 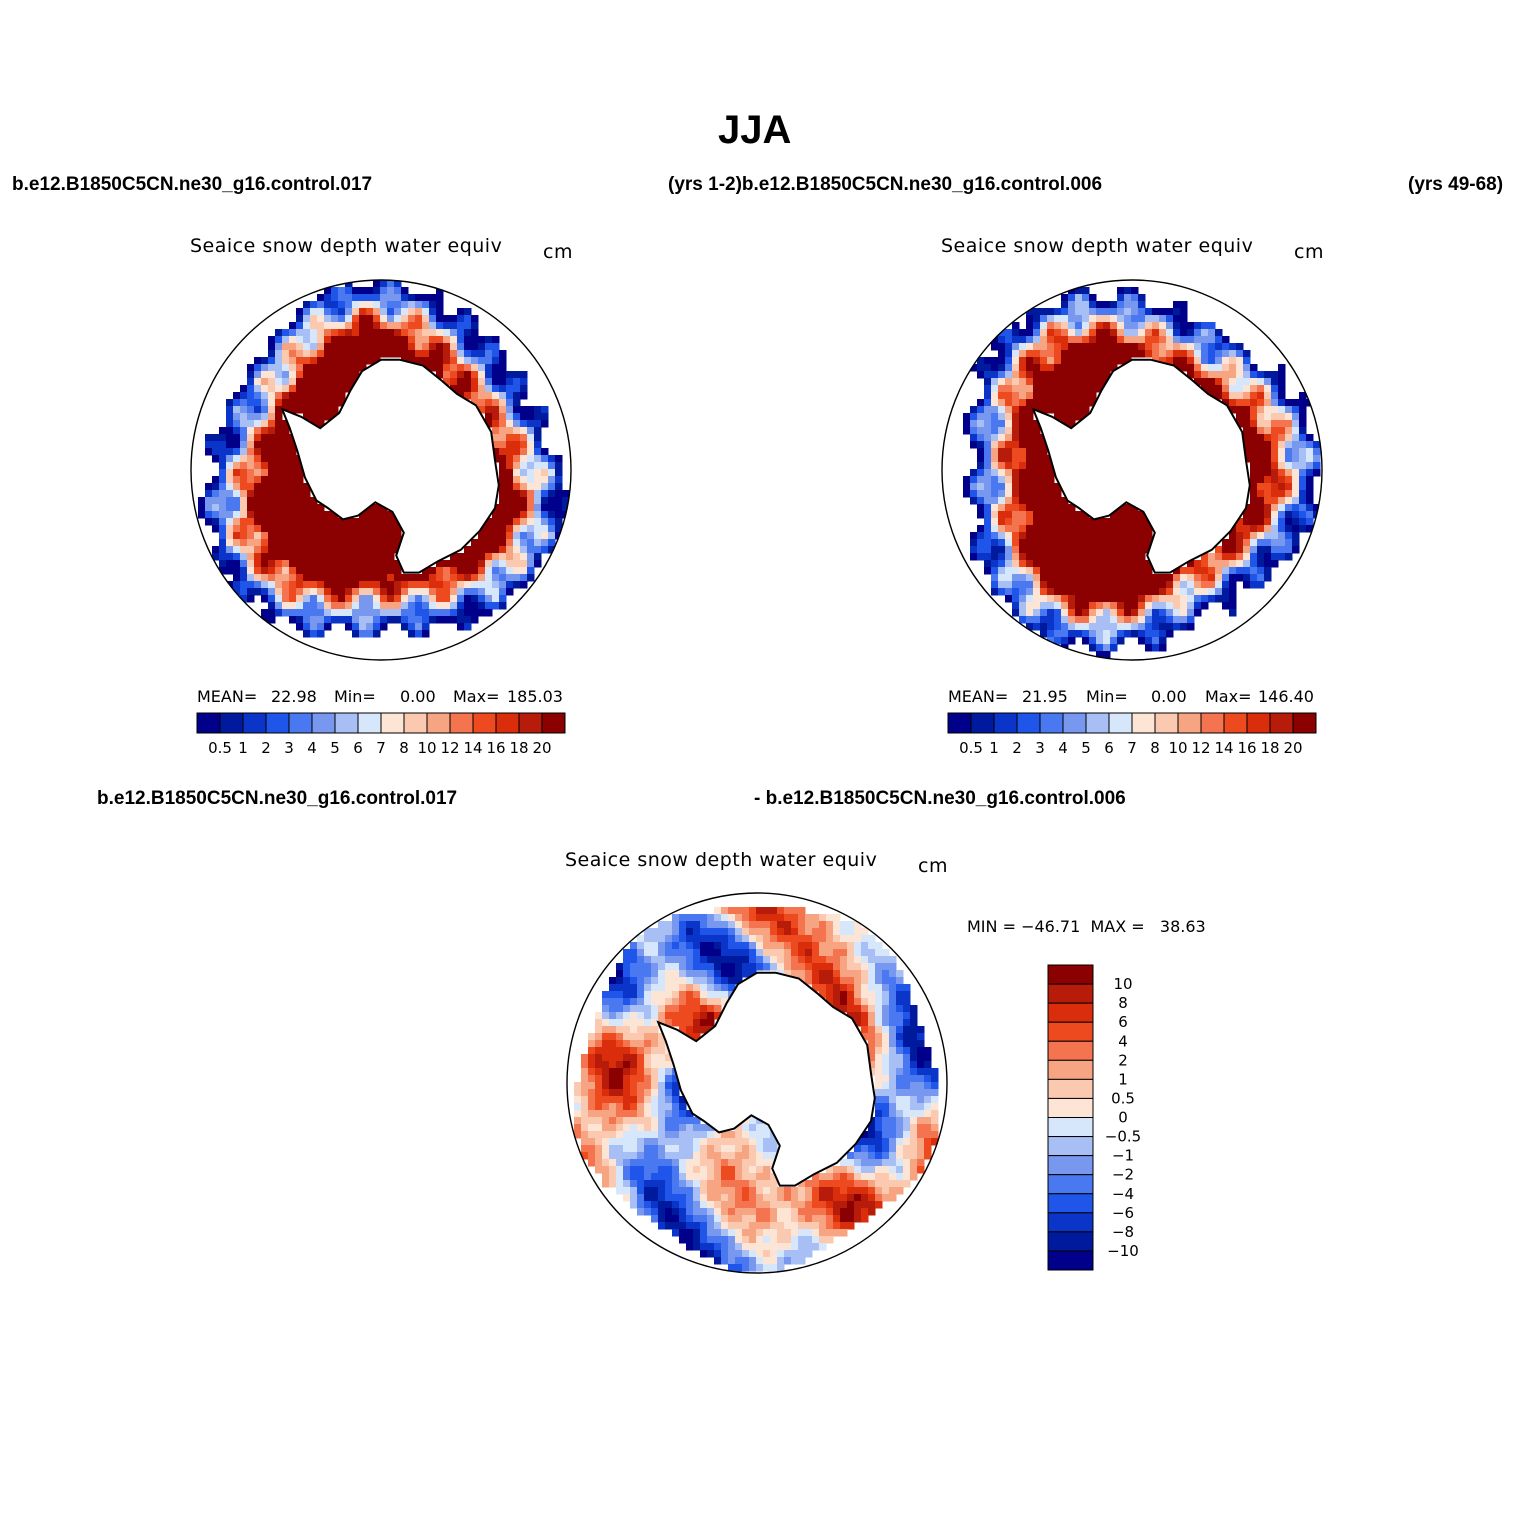 I want to click on panel3-antarctica-outline, so click(x=766, y=1079).